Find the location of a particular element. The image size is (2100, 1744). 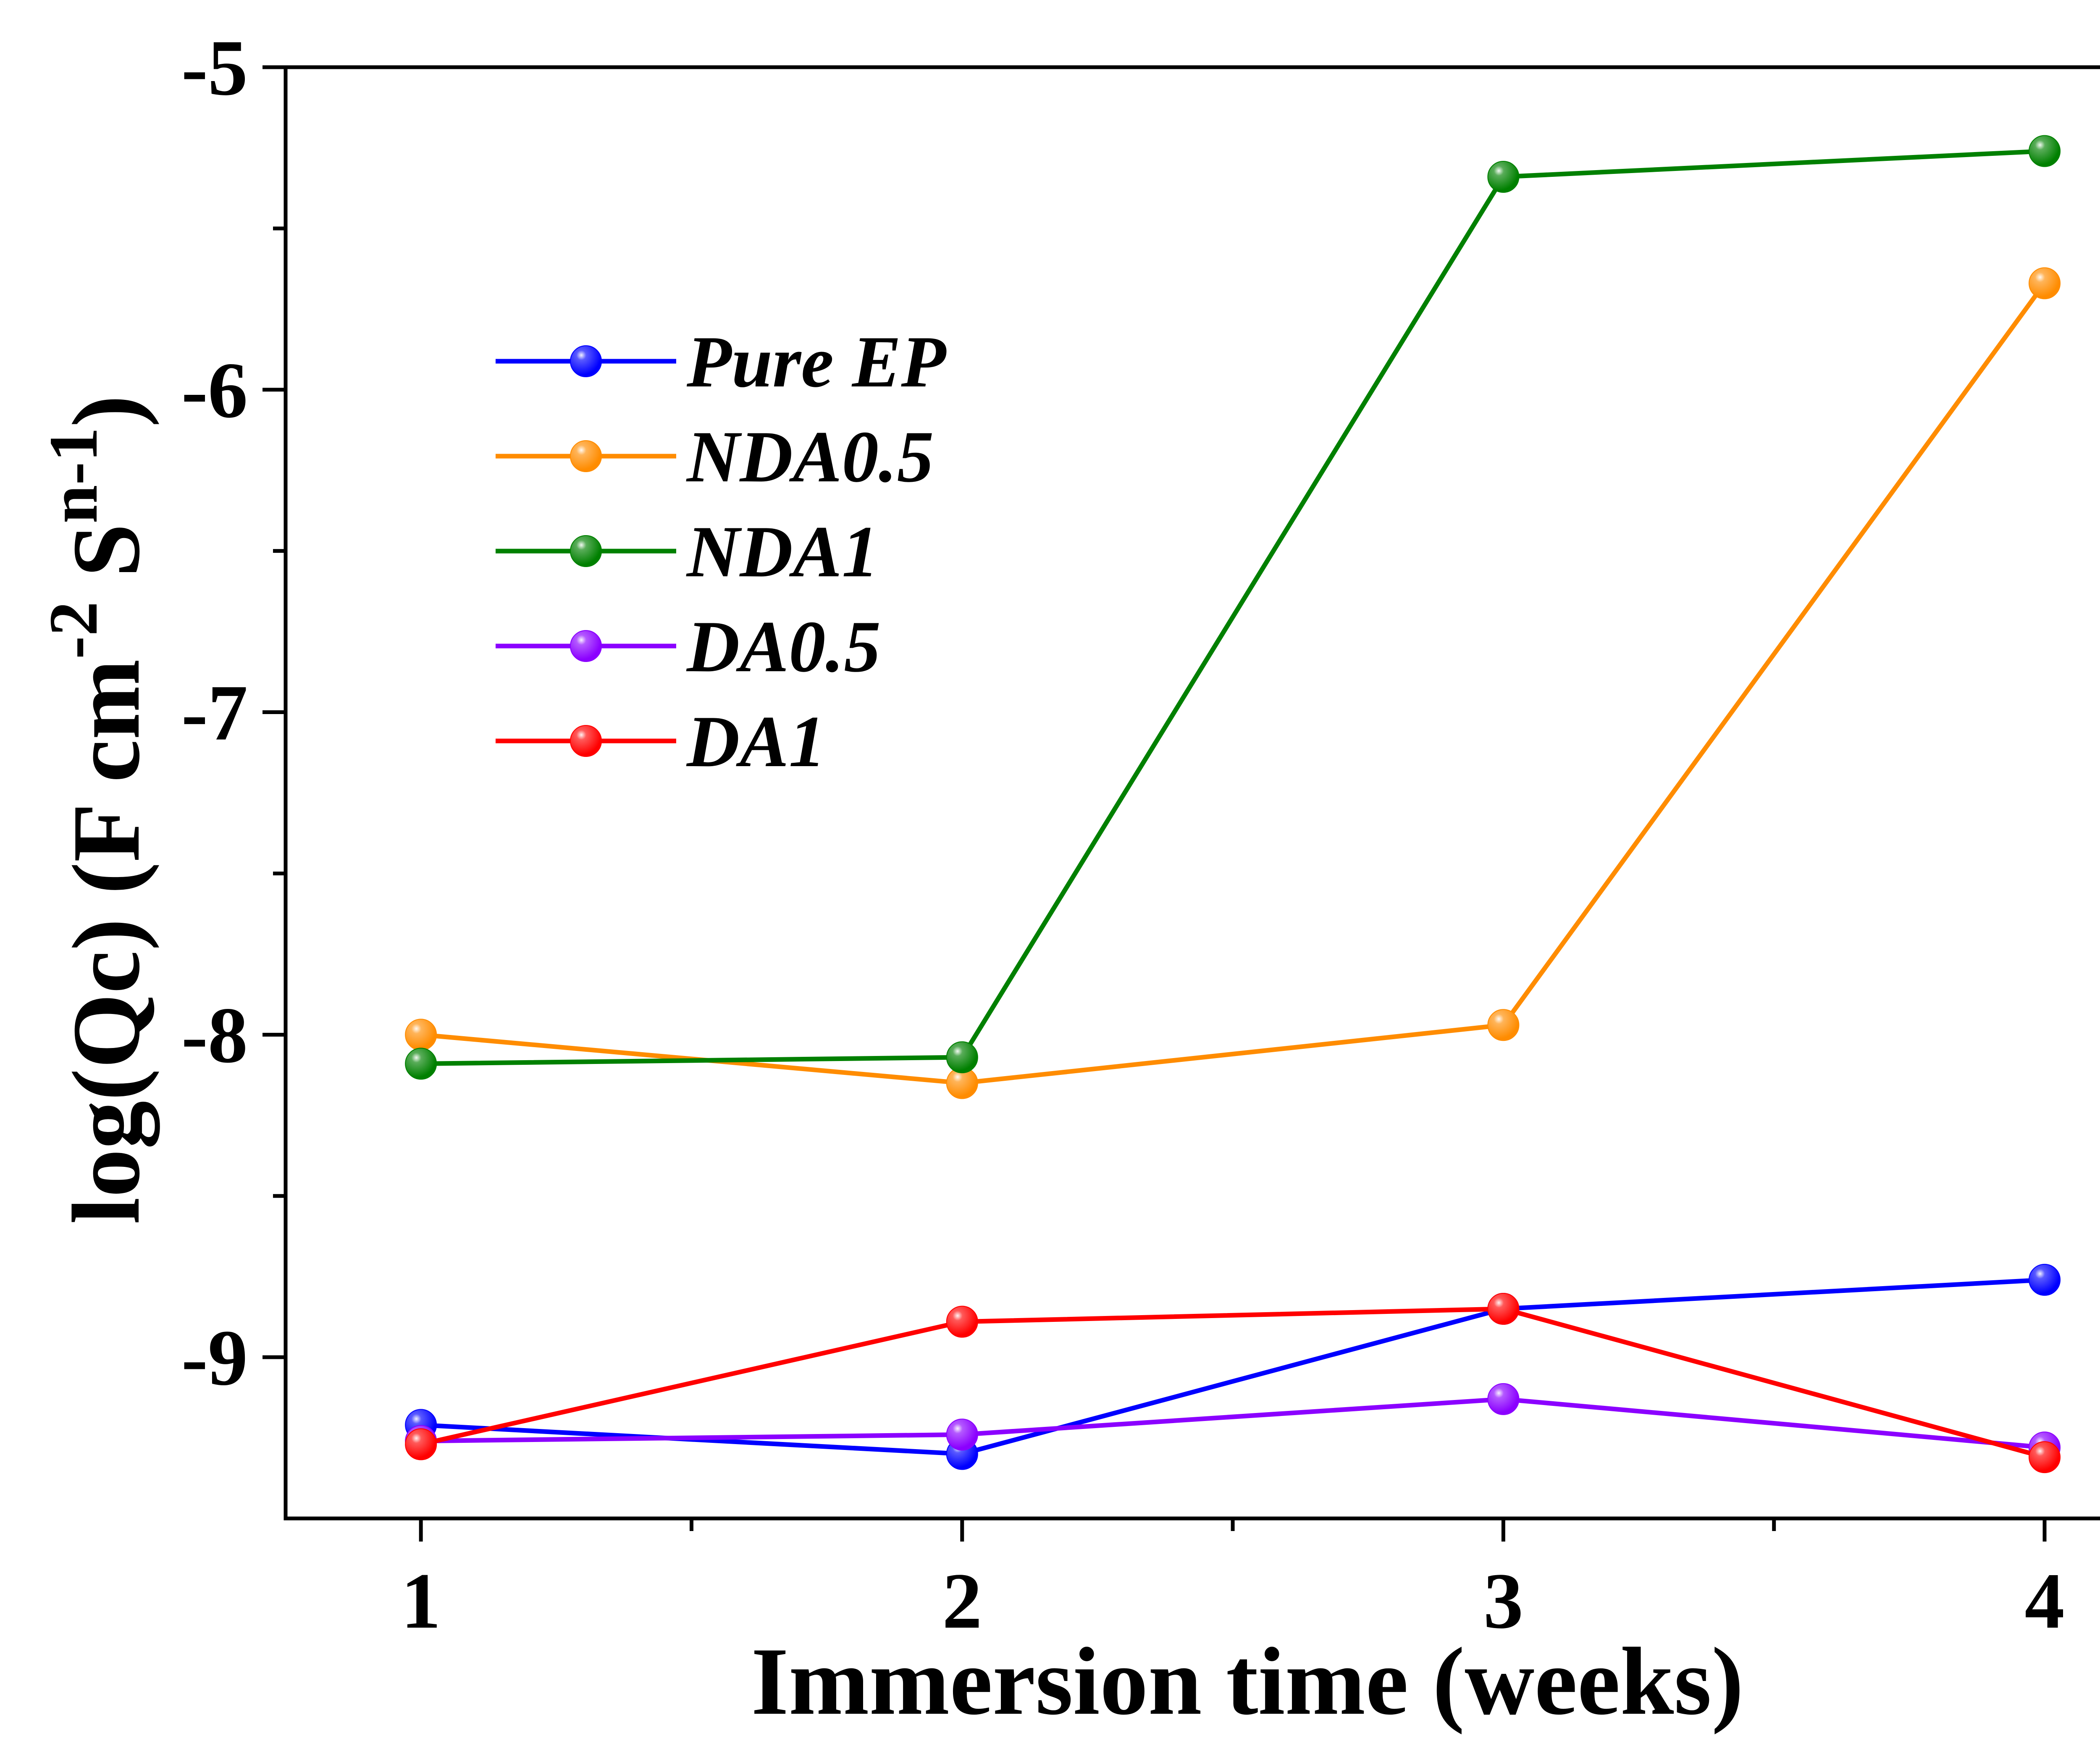

legend-label: NDA0.5 is located at coordinates (810, 457).